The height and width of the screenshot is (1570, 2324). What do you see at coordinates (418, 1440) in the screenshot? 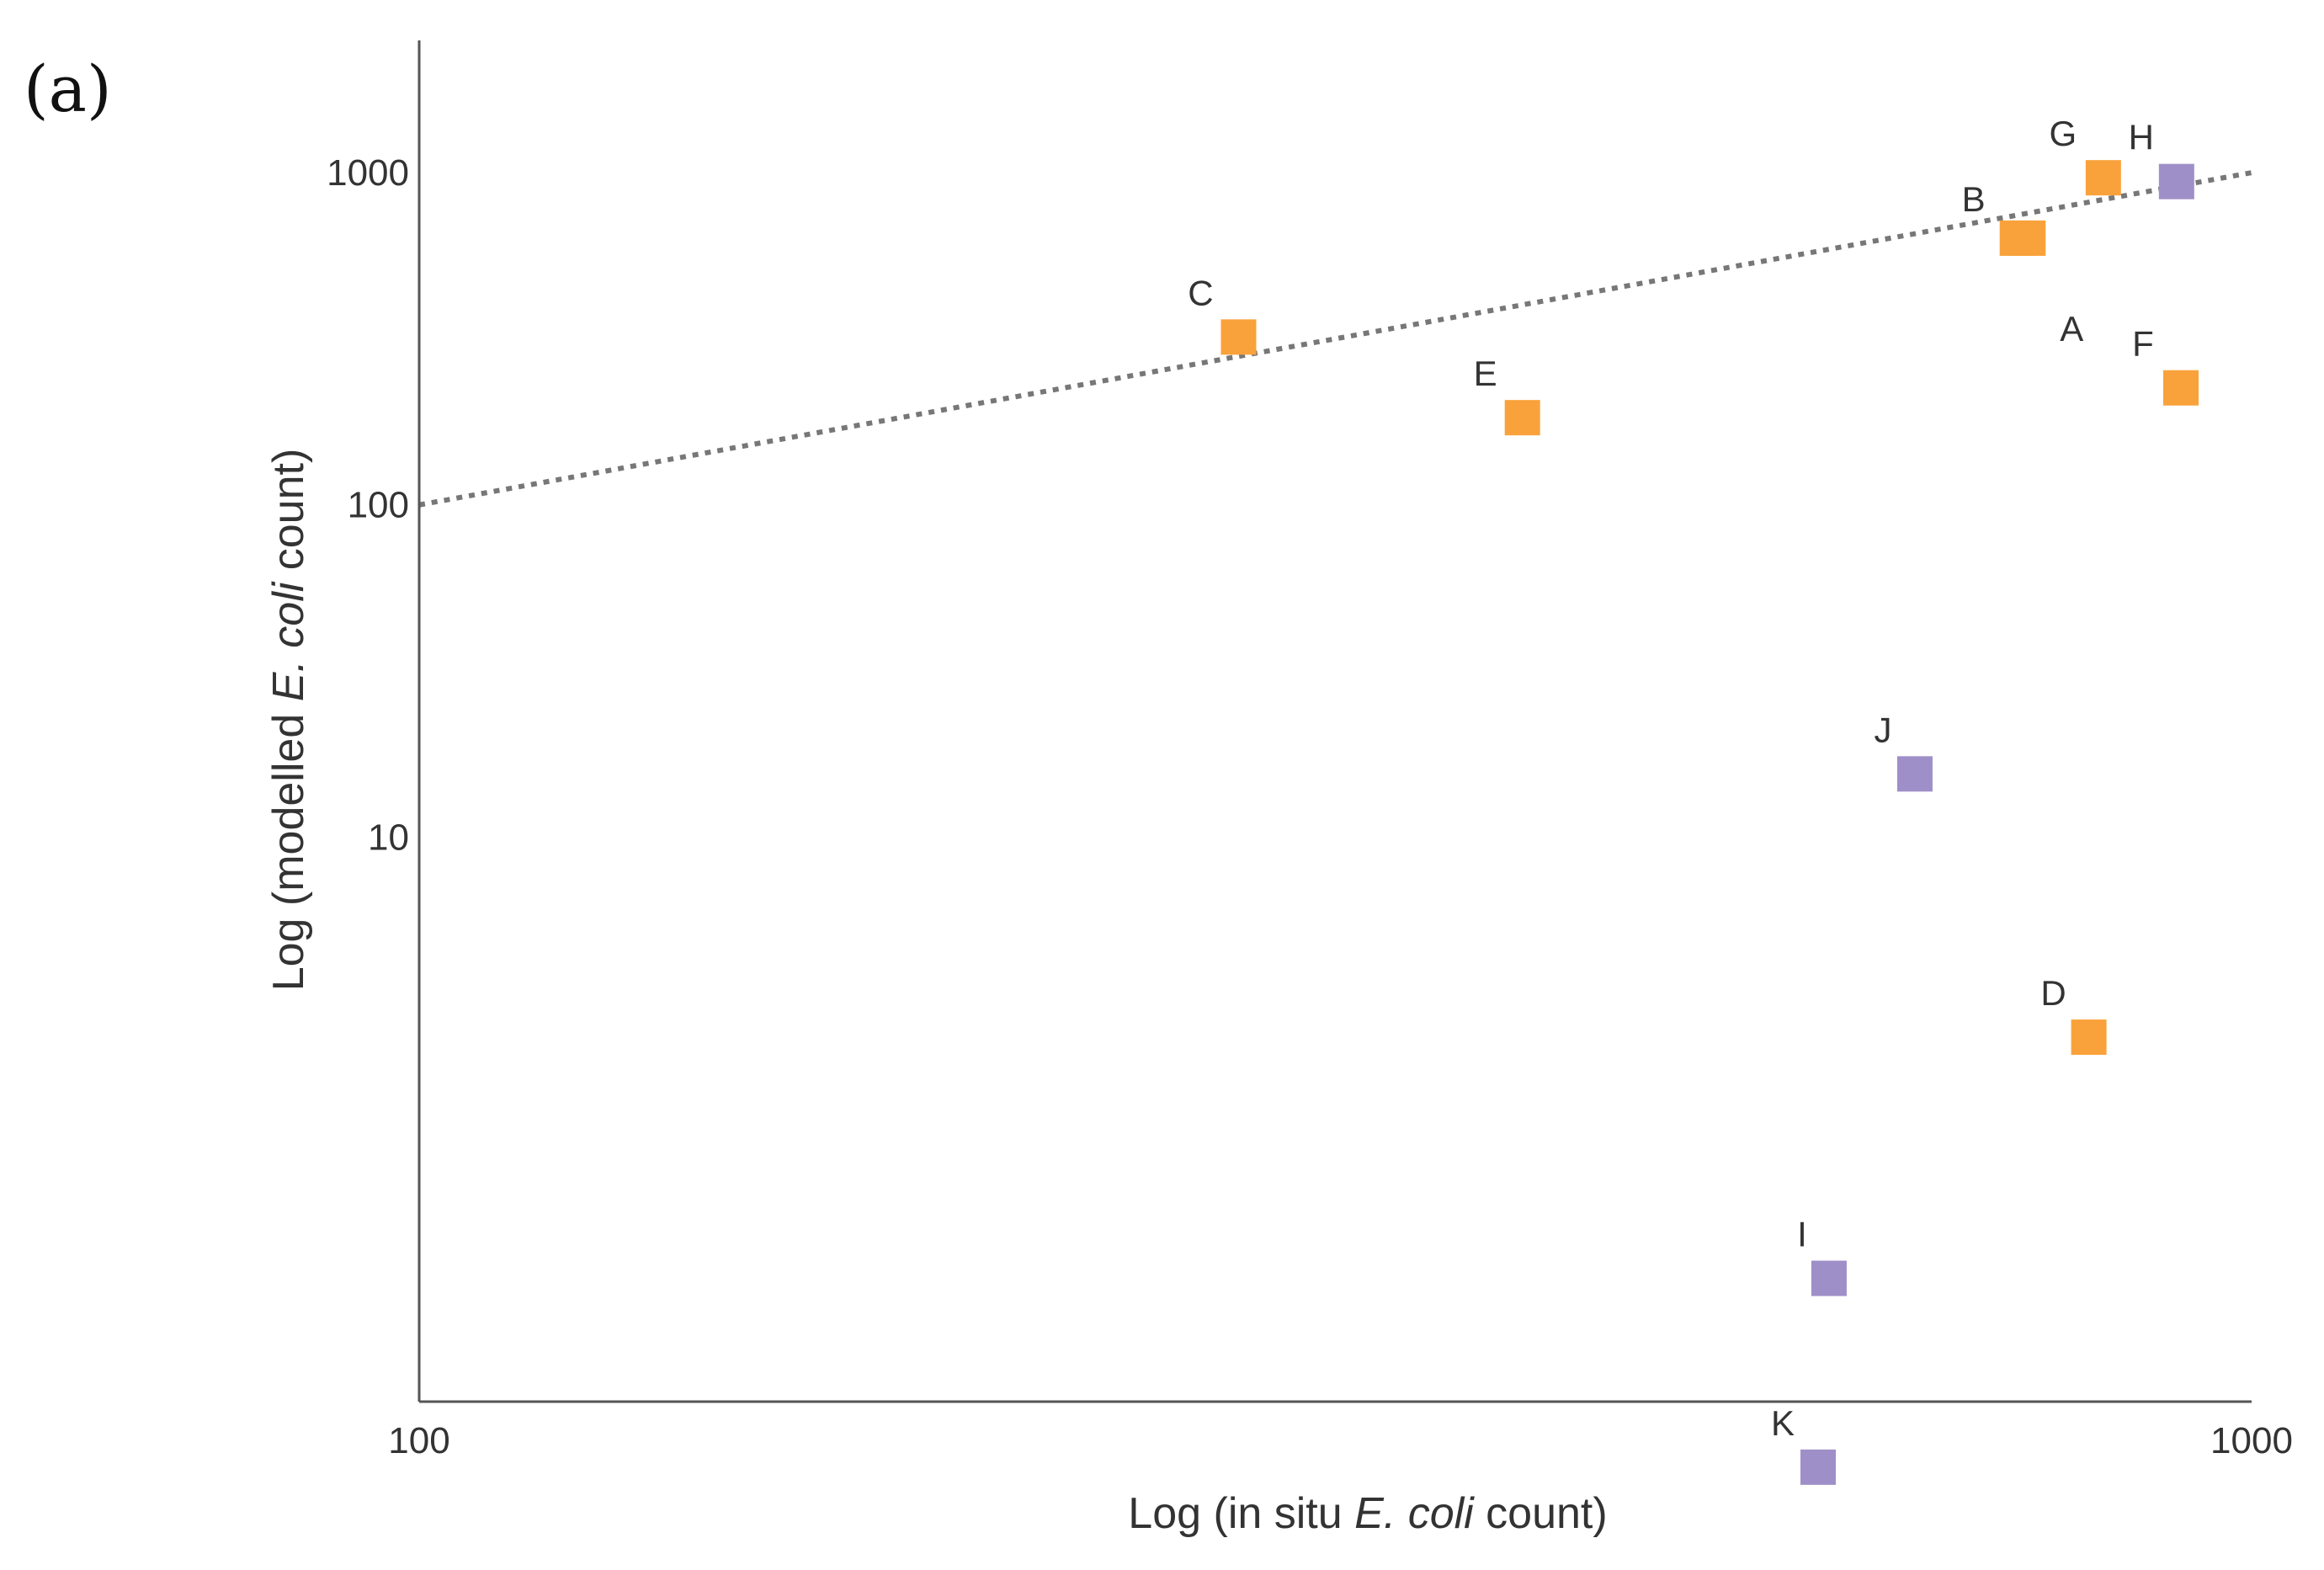
I see `x-tick-label: 100` at bounding box center [418, 1440].